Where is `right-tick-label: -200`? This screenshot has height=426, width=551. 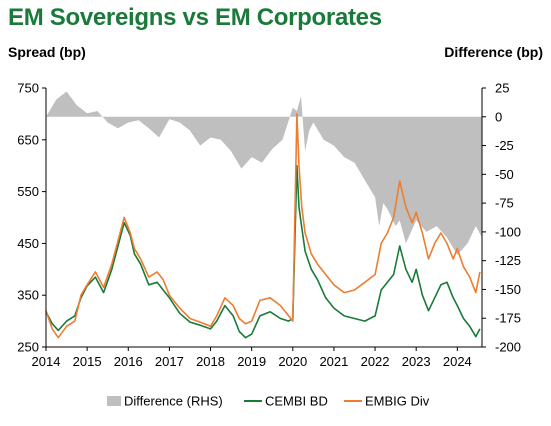
right-tick-label: -200 is located at coordinates (508, 347).